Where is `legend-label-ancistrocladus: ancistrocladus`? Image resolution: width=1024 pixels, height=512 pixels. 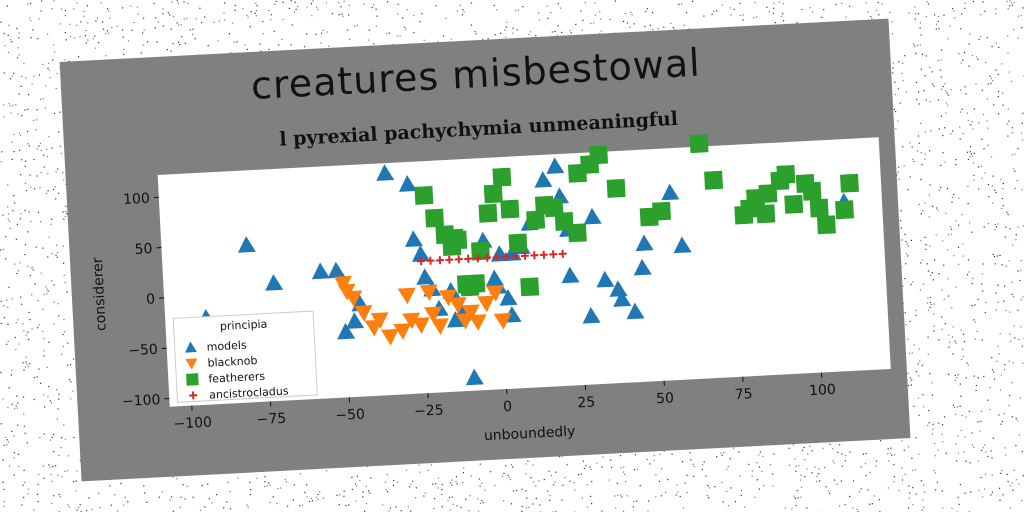
legend-label-ancistrocladus: ancistrocladus is located at coordinates (249, 392).